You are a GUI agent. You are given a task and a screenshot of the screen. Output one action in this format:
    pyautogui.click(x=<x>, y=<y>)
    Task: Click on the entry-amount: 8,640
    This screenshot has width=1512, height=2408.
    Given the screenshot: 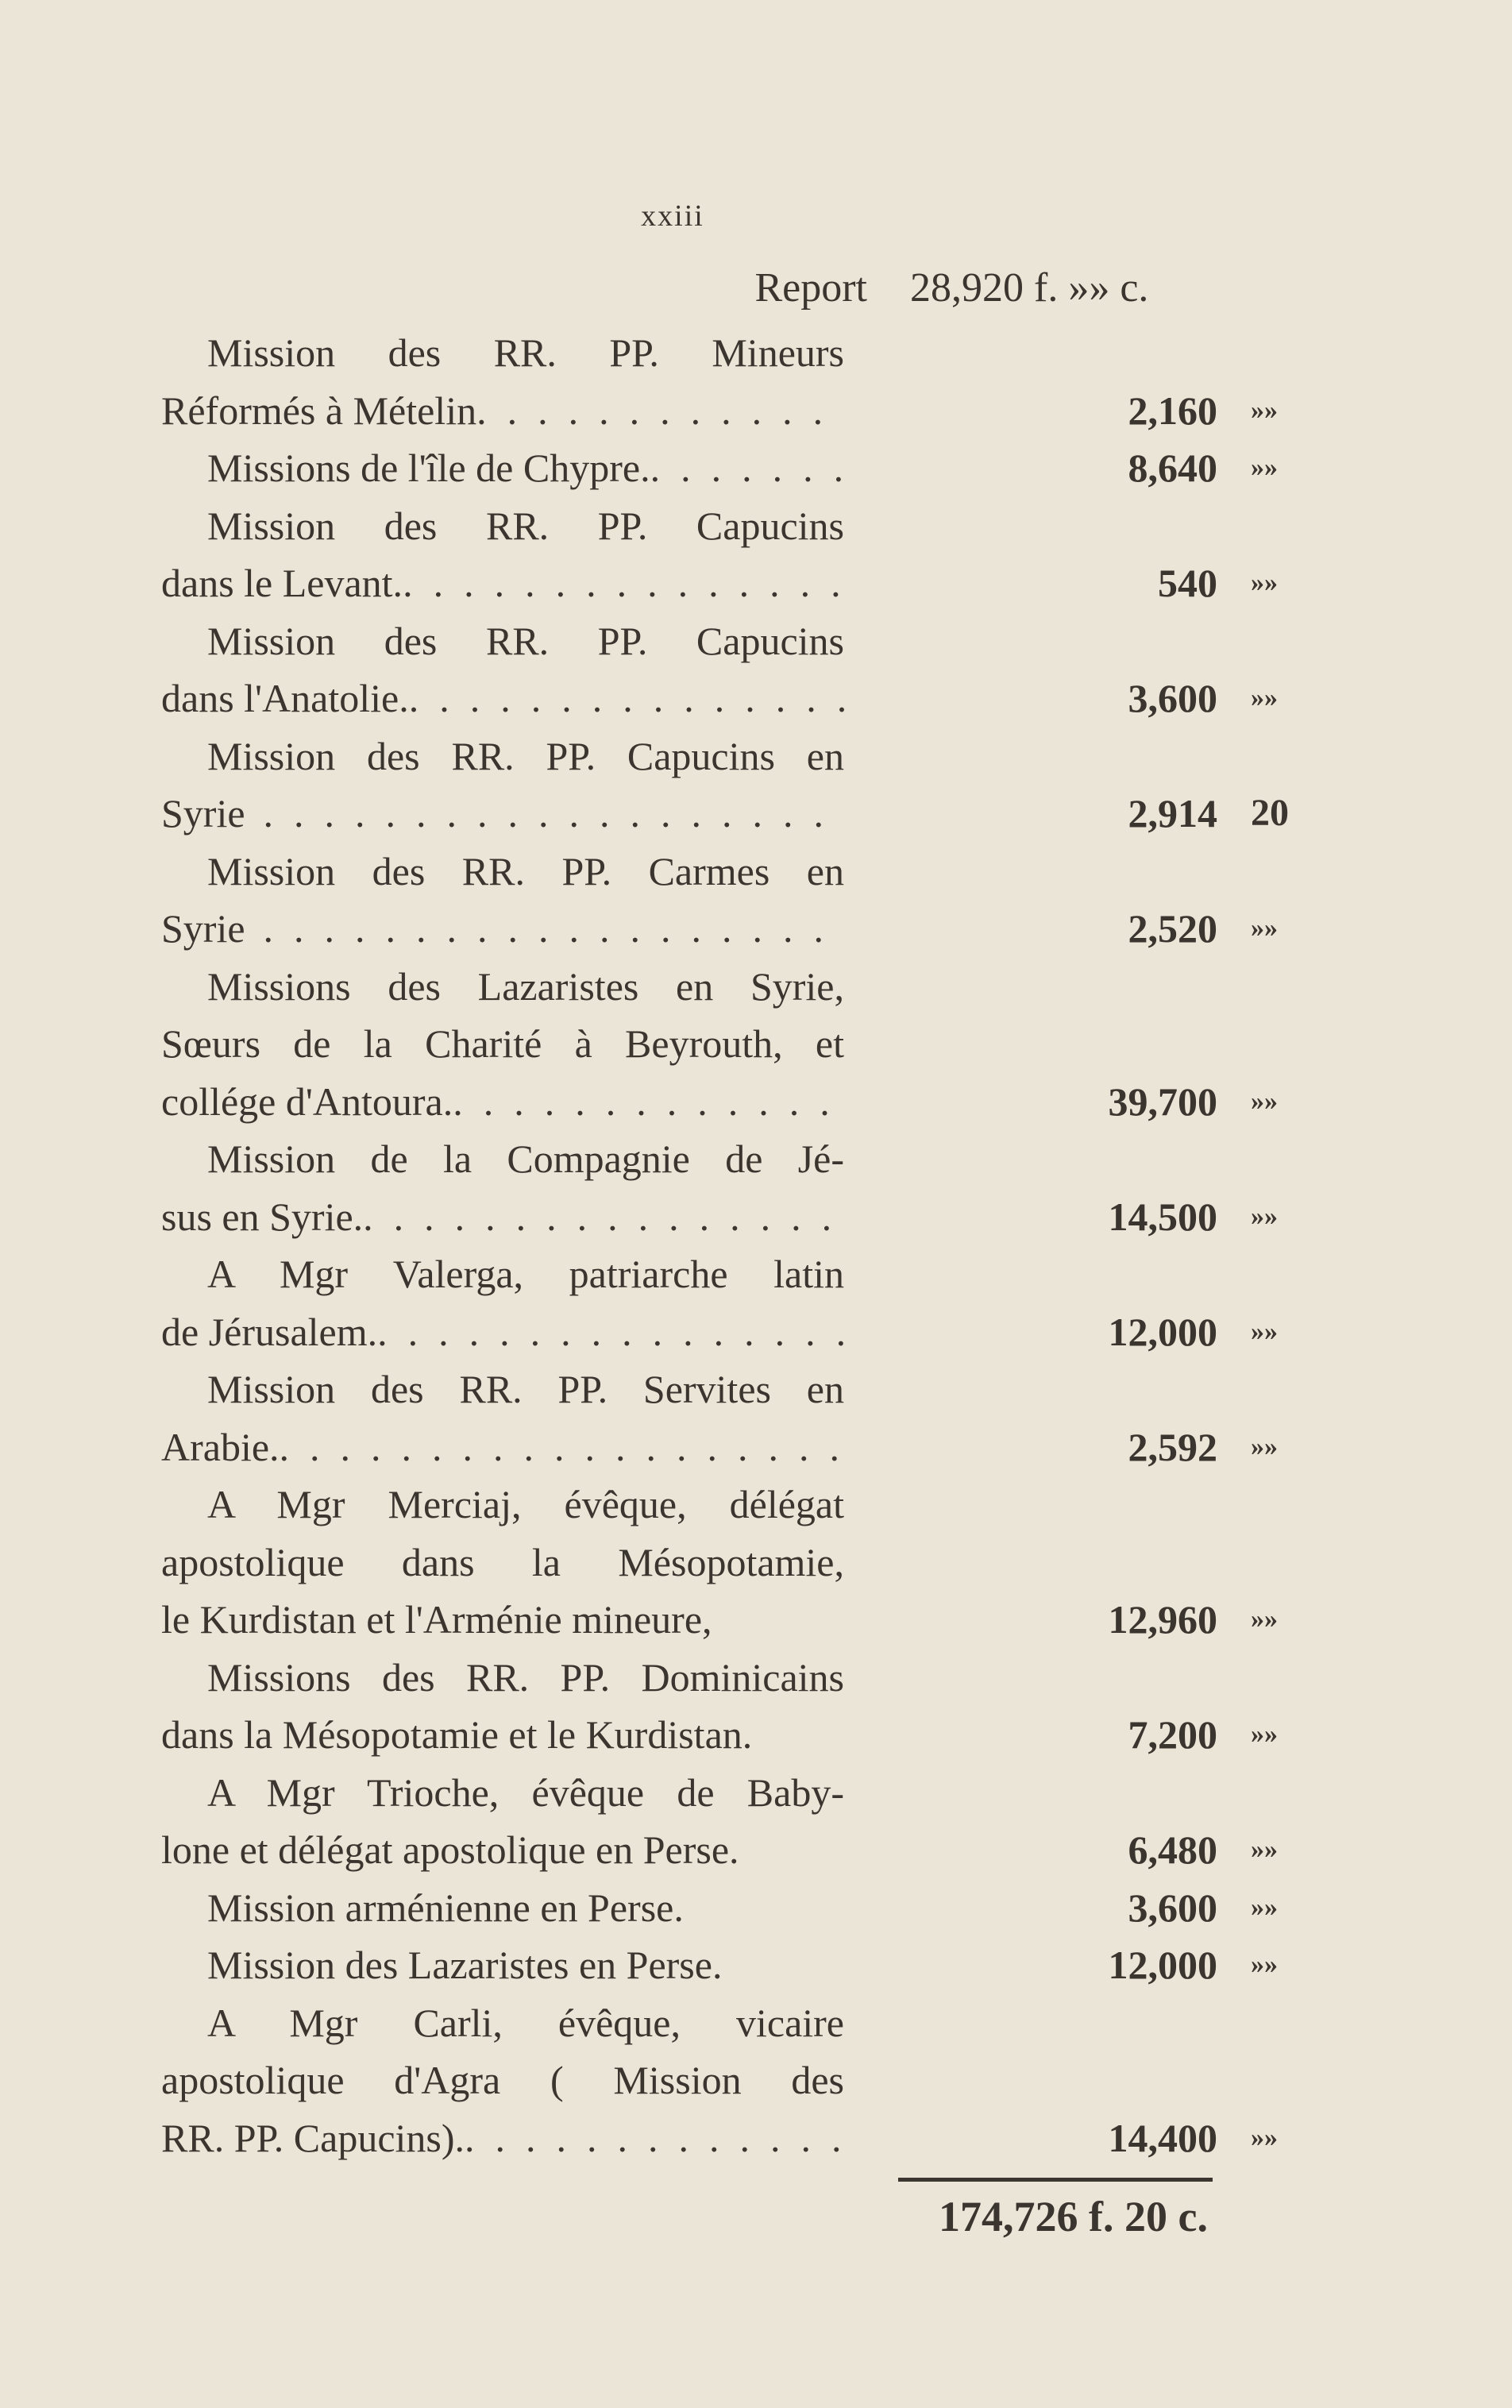 What is the action you would take?
    pyautogui.click(x=1173, y=468)
    